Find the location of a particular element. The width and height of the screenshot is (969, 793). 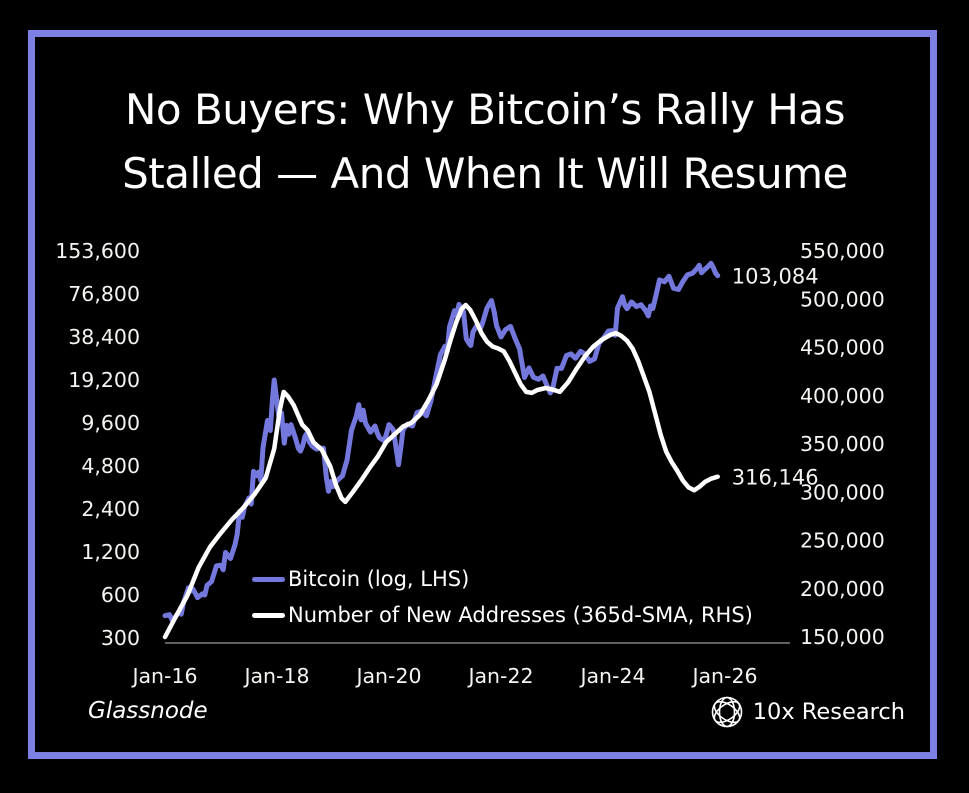

left-axis-tick: 153,600 is located at coordinates (97, 251).